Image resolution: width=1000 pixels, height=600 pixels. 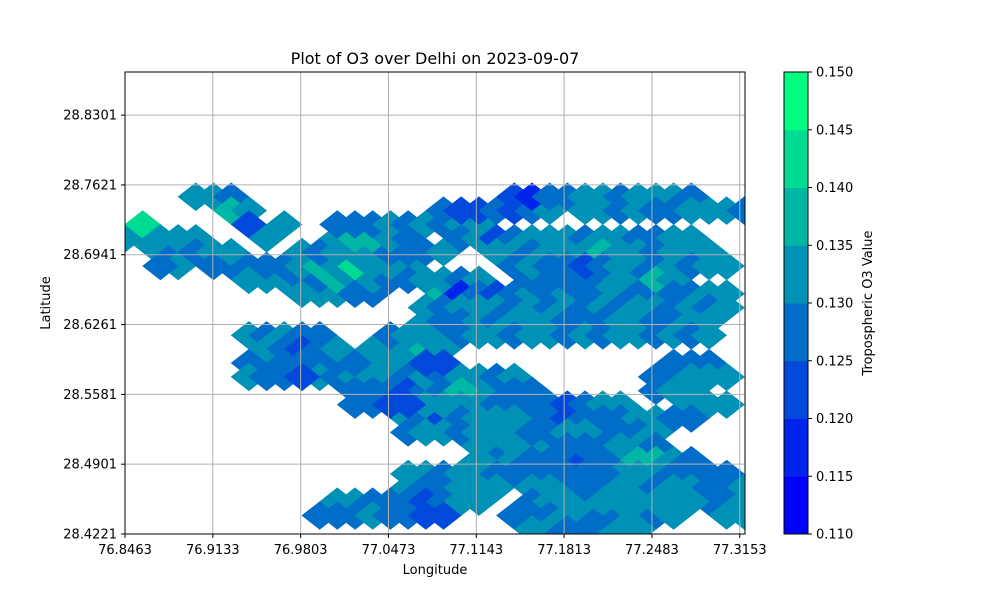 I want to click on colorbar-tick-label: 0.120, so click(x=834, y=419).